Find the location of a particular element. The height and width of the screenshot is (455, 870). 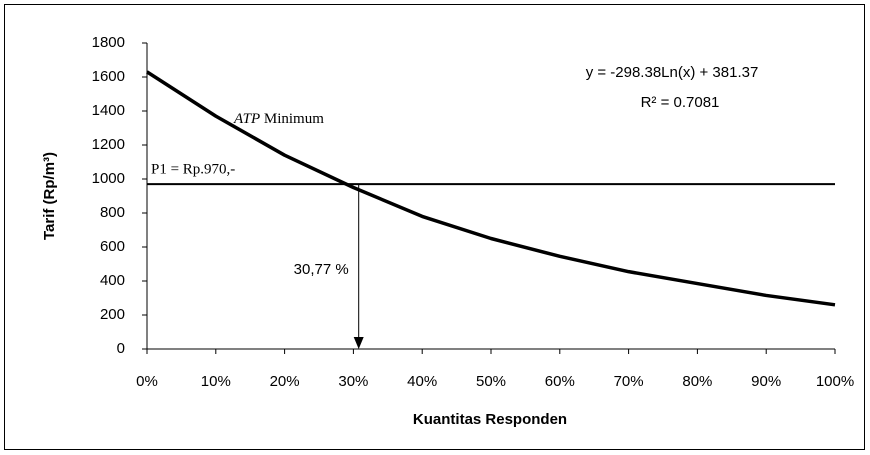

y-tick-label: 200 is located at coordinates (112, 314).